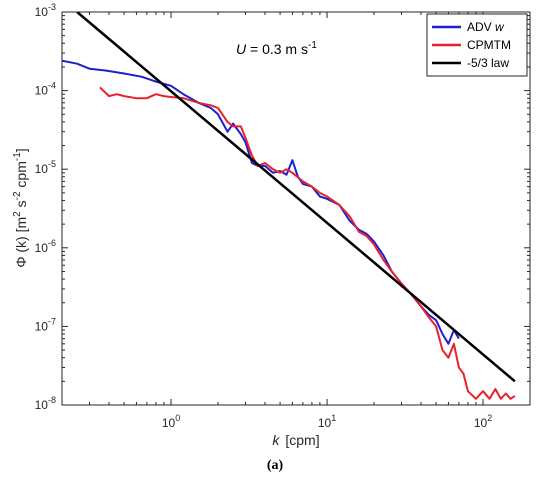 This screenshot has width=550, height=483. I want to click on figure-caption: (a), so click(275, 465).